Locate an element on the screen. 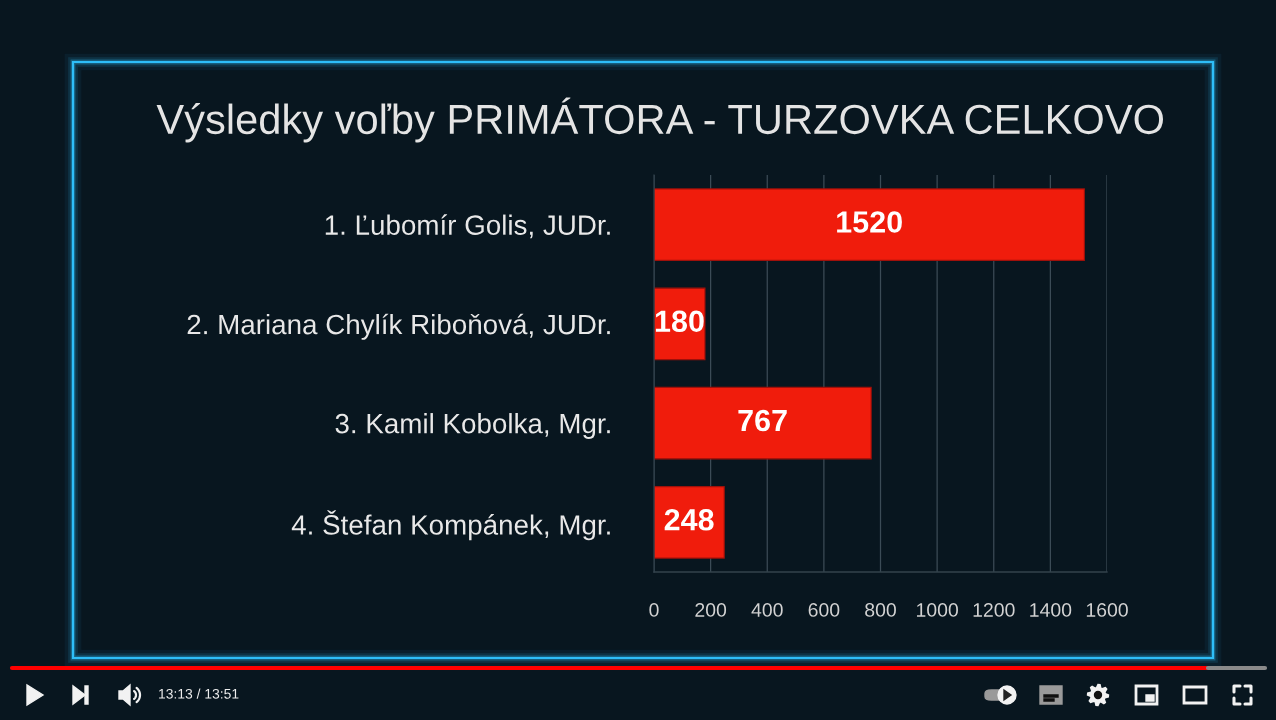 This screenshot has height=720, width=1276. data-label: 248 is located at coordinates (689, 519).